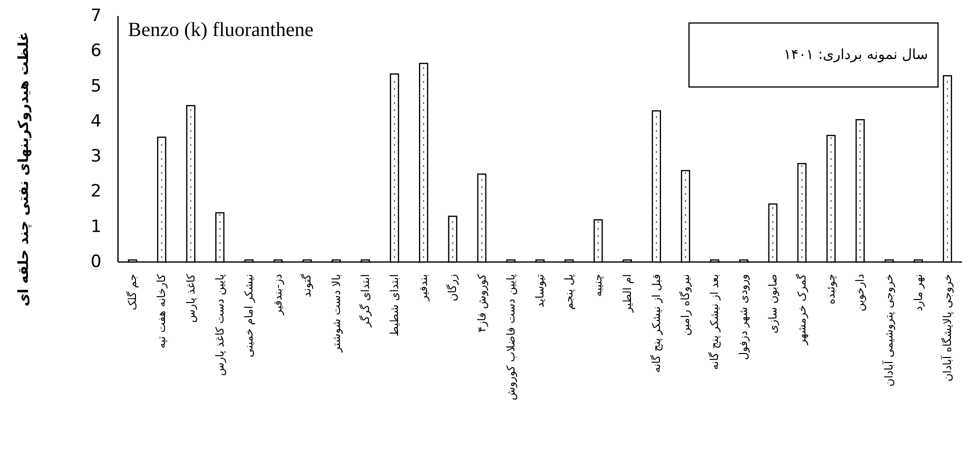 This screenshot has height=466, width=968. I want to click on x-tick-label: نهر مارد, so click(918, 293).